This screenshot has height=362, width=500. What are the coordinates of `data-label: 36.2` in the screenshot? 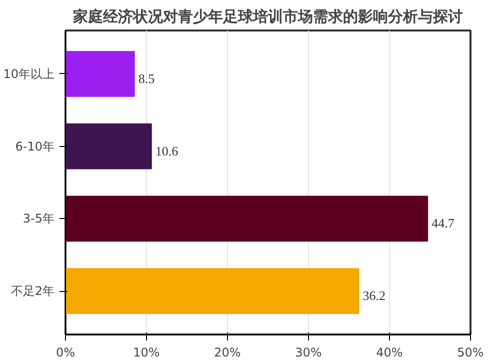 It's located at (374, 296).